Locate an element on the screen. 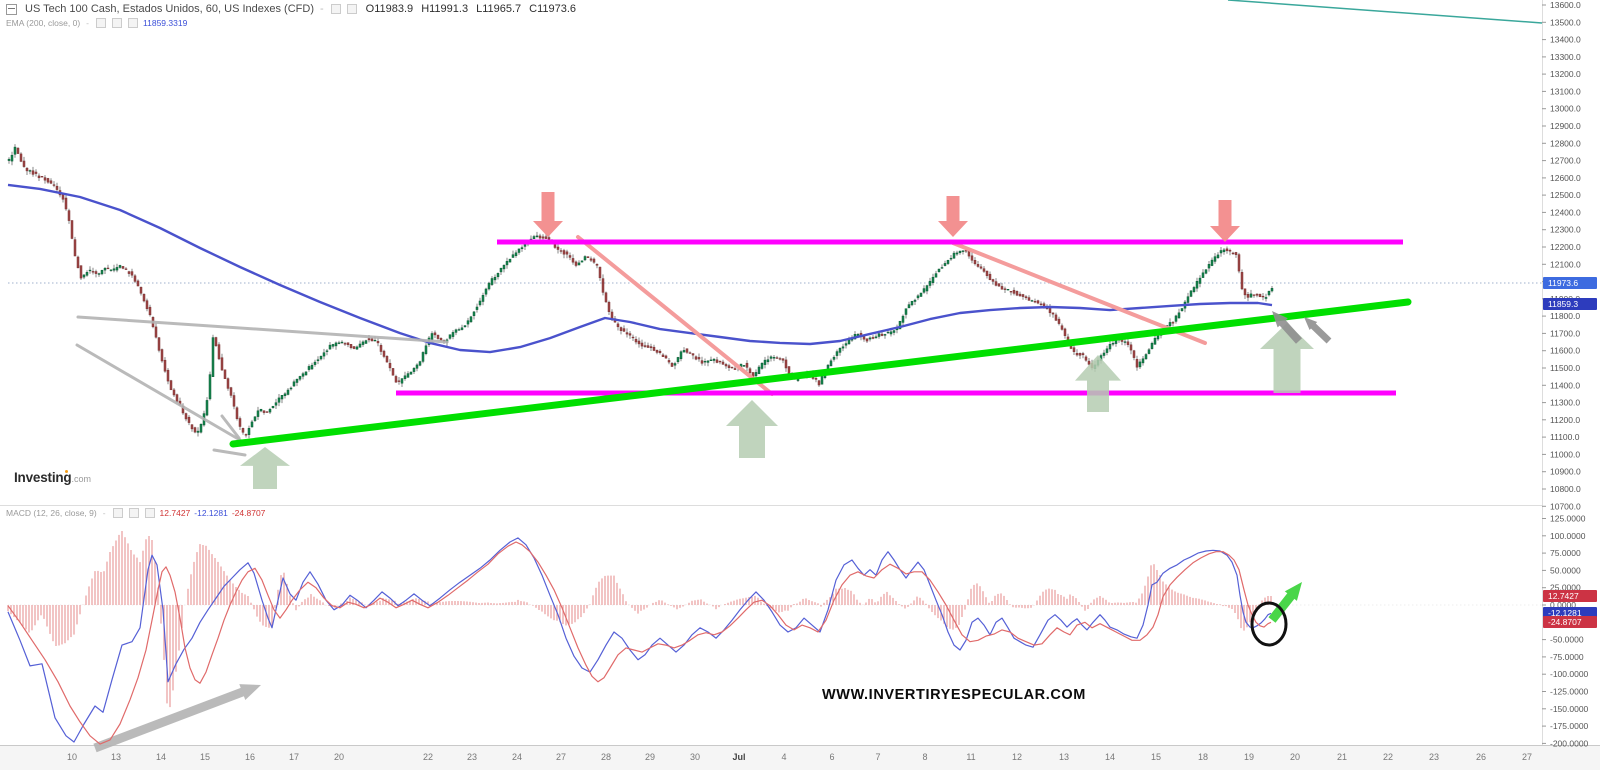  macd-cross-circle is located at coordinates (1269, 624).